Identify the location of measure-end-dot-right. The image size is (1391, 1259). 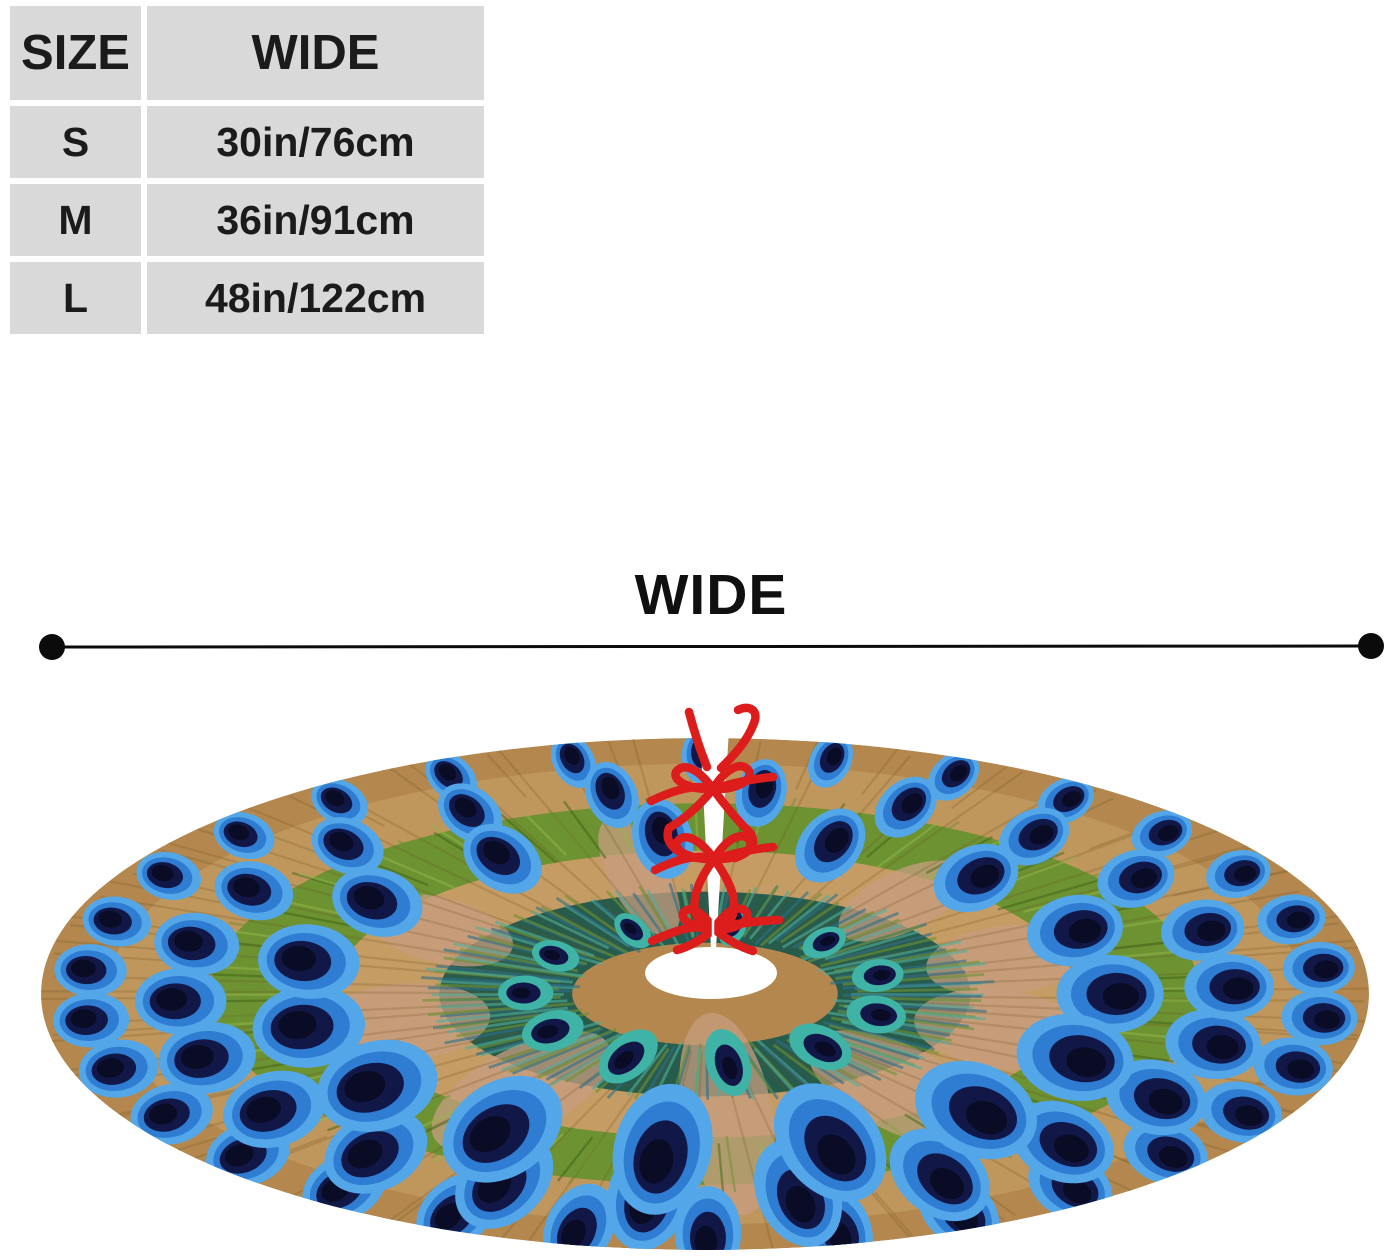
(1371, 646).